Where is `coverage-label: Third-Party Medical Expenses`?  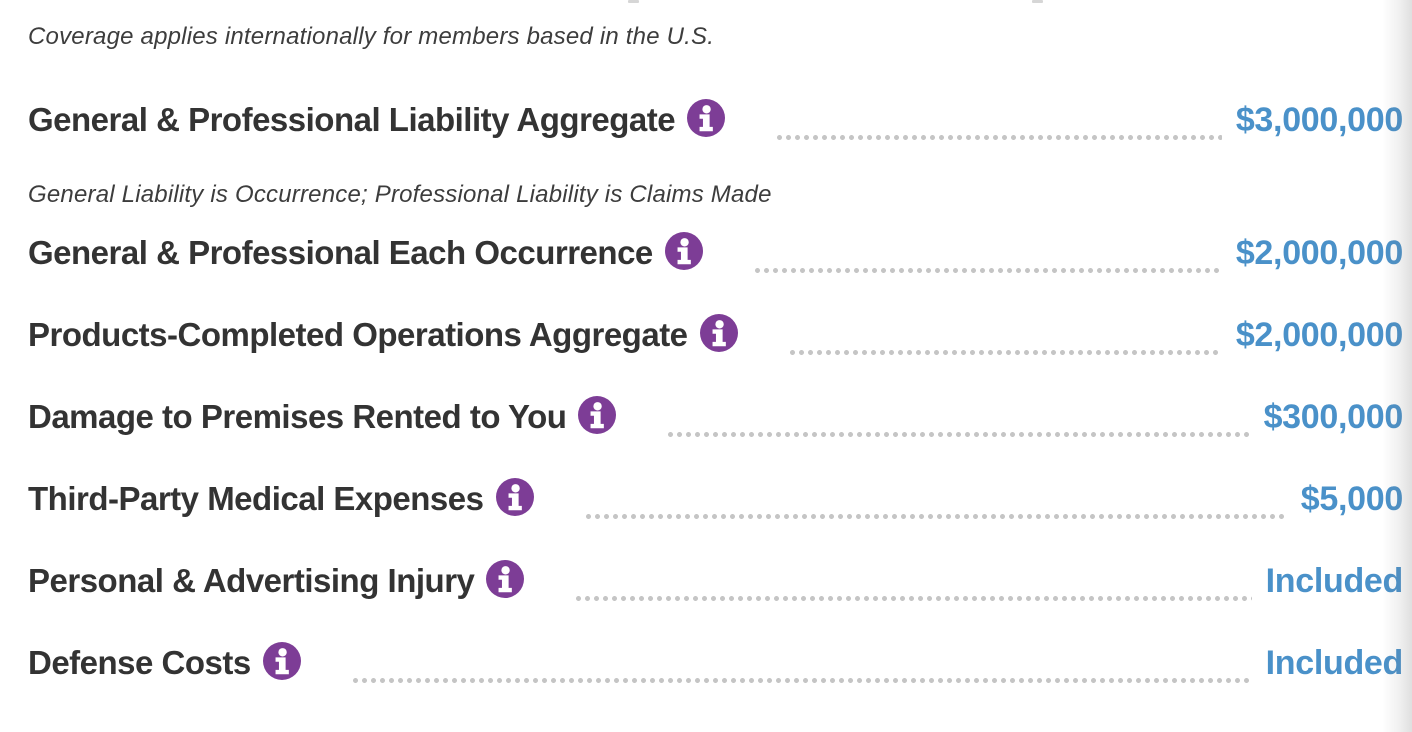 coverage-label: Third-Party Medical Expenses is located at coordinates (256, 498).